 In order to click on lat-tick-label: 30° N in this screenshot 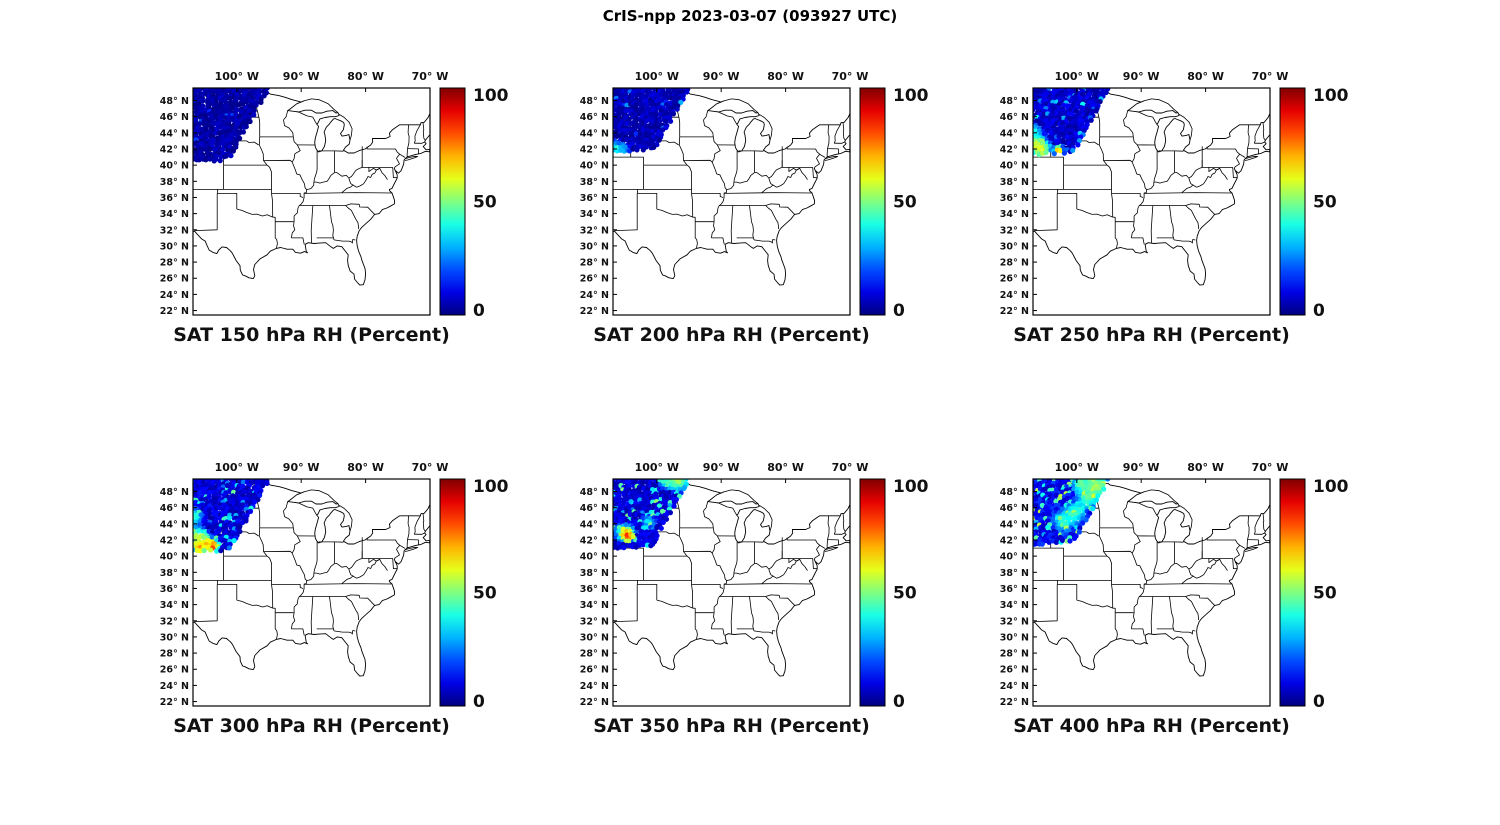, I will do `click(1014, 637)`.